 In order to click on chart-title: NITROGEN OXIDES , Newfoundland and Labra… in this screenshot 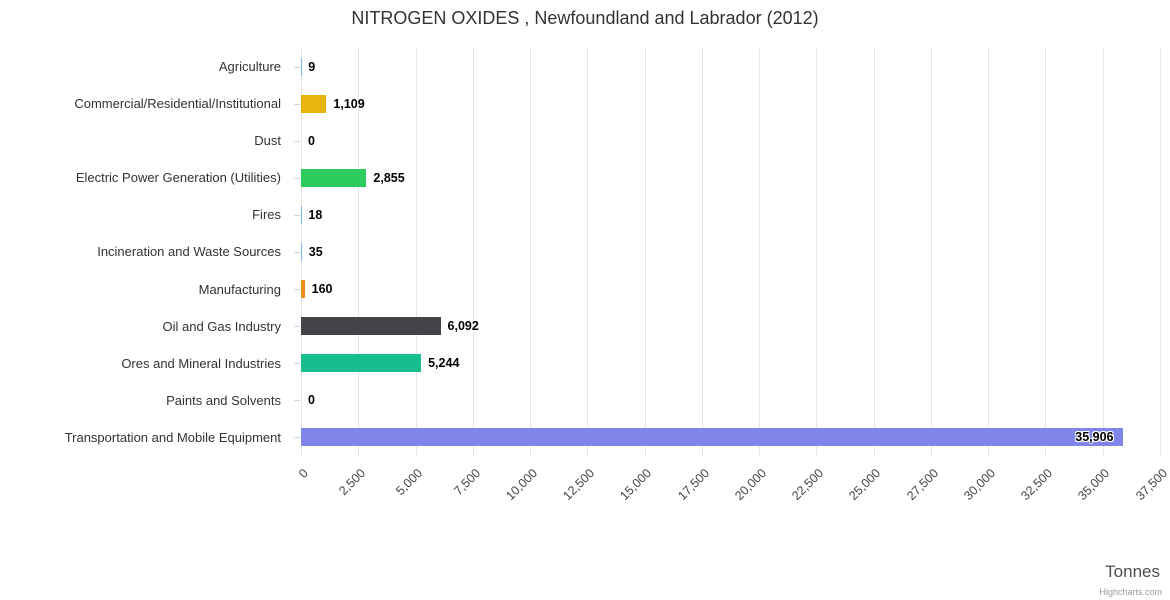, I will do `click(585, 18)`.